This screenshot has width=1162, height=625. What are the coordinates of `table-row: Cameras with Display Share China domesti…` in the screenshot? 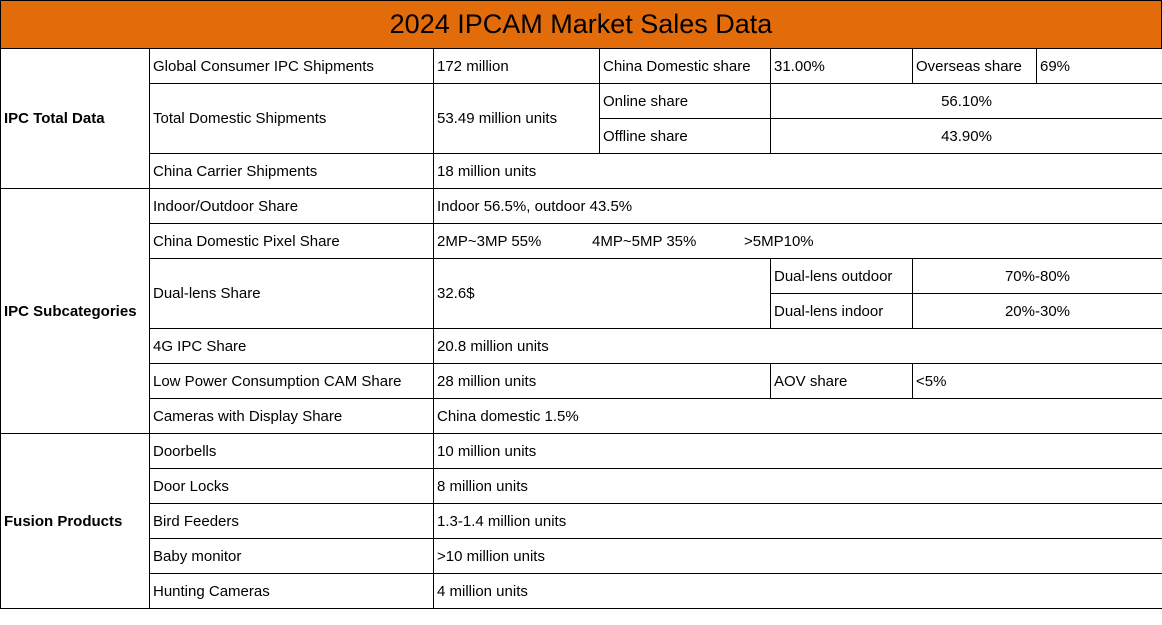 It's located at (581, 416).